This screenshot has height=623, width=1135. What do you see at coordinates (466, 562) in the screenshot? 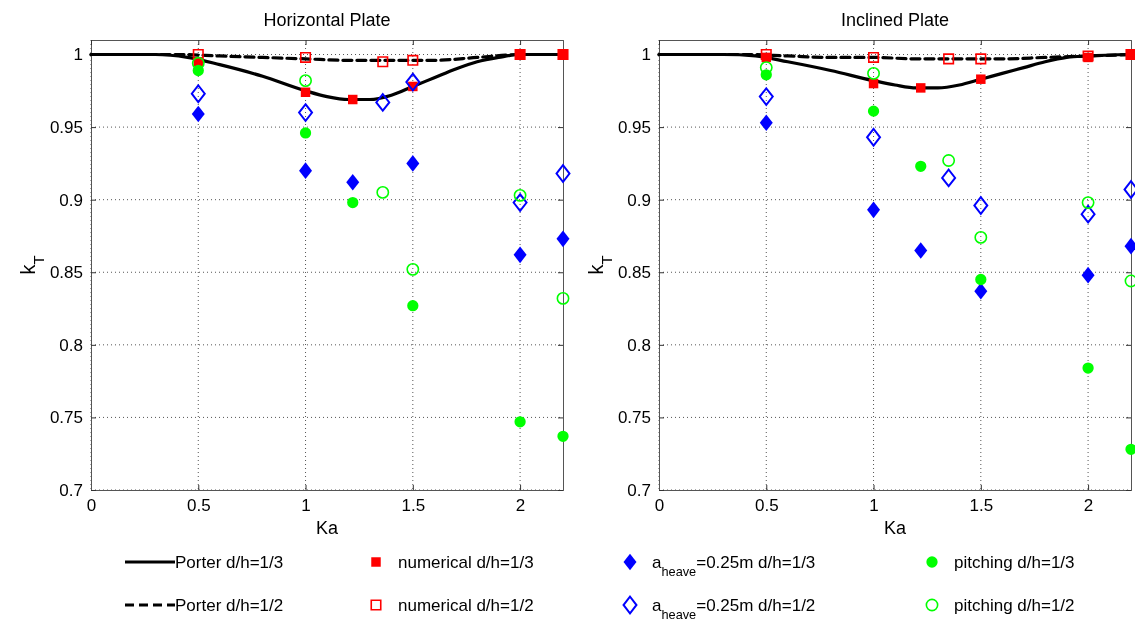
I see `legend-label: numerical d/h=1/3` at bounding box center [466, 562].